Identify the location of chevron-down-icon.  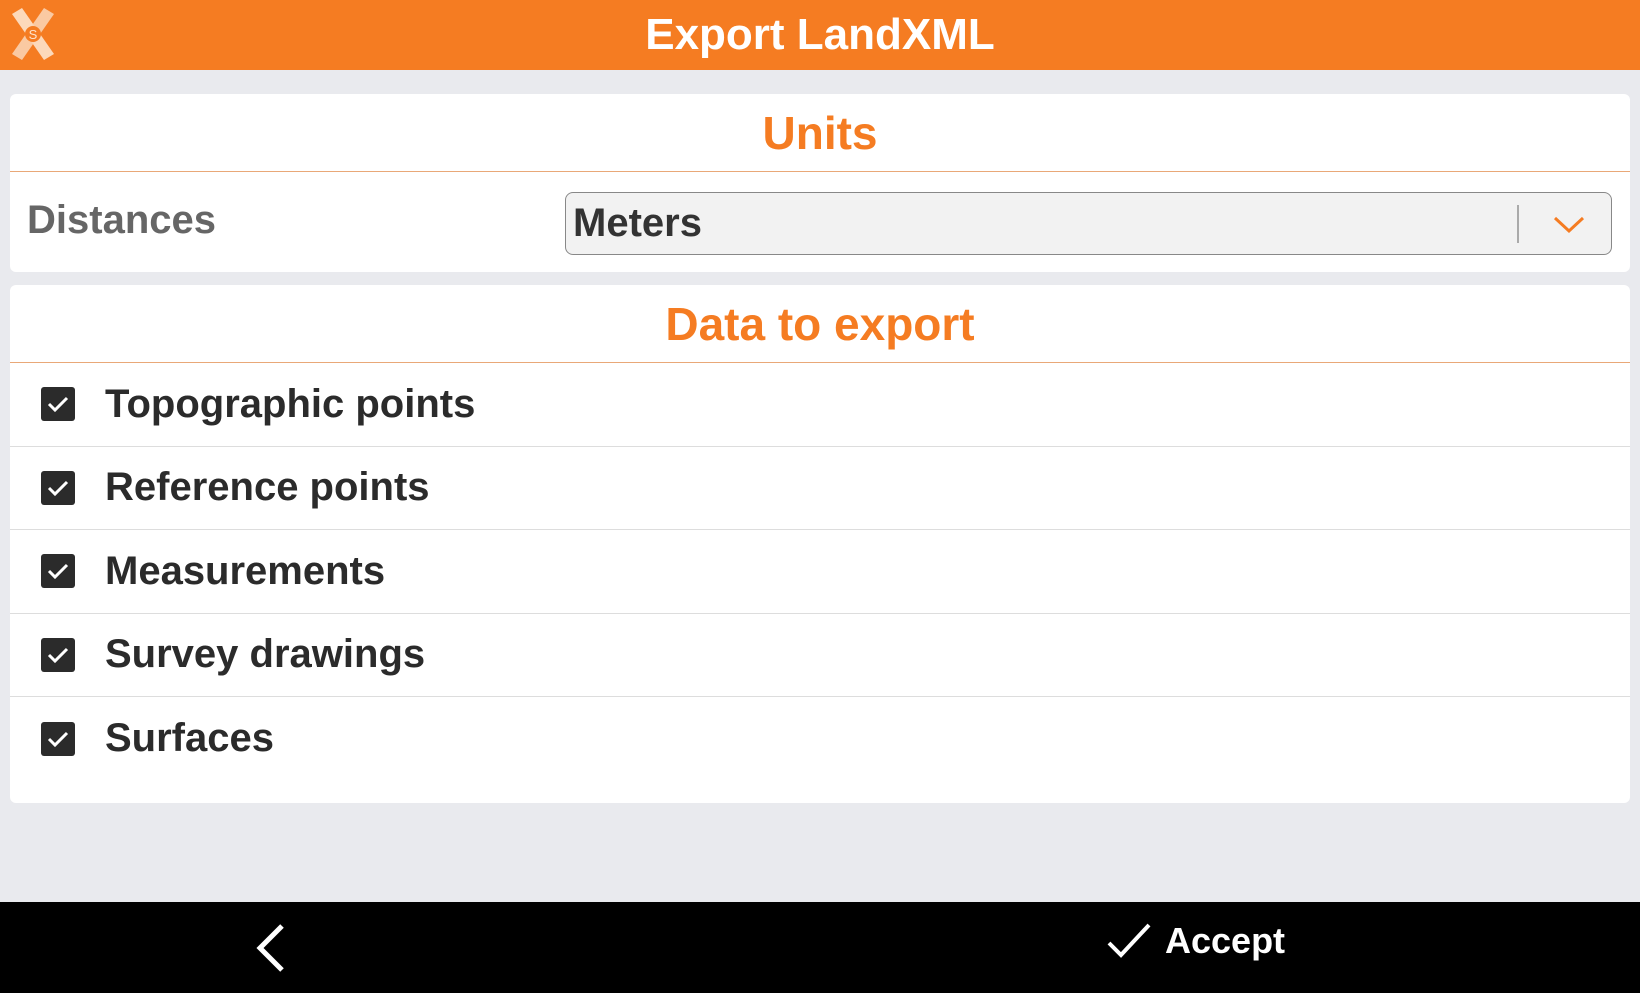
(1569, 224).